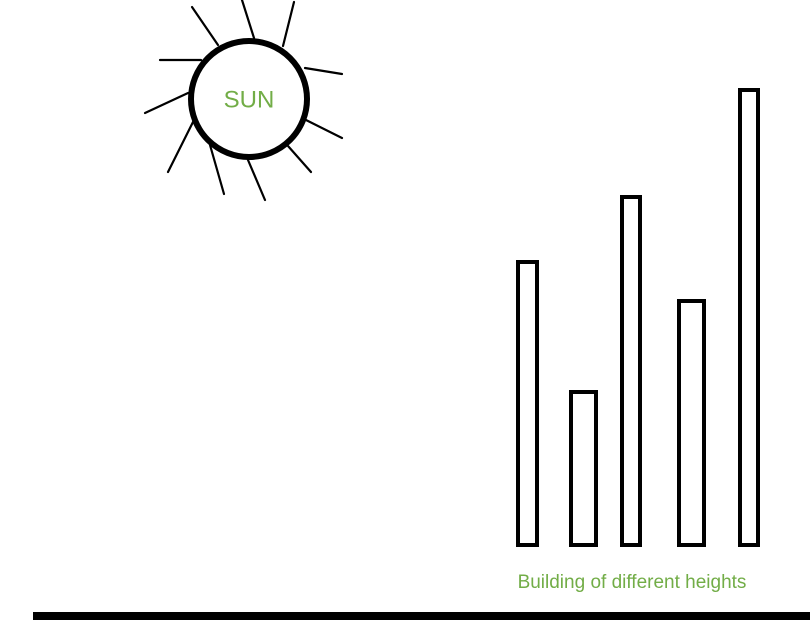 The image size is (810, 636). What do you see at coordinates (632, 582) in the screenshot?
I see `buildings-caption: Building of different heights` at bounding box center [632, 582].